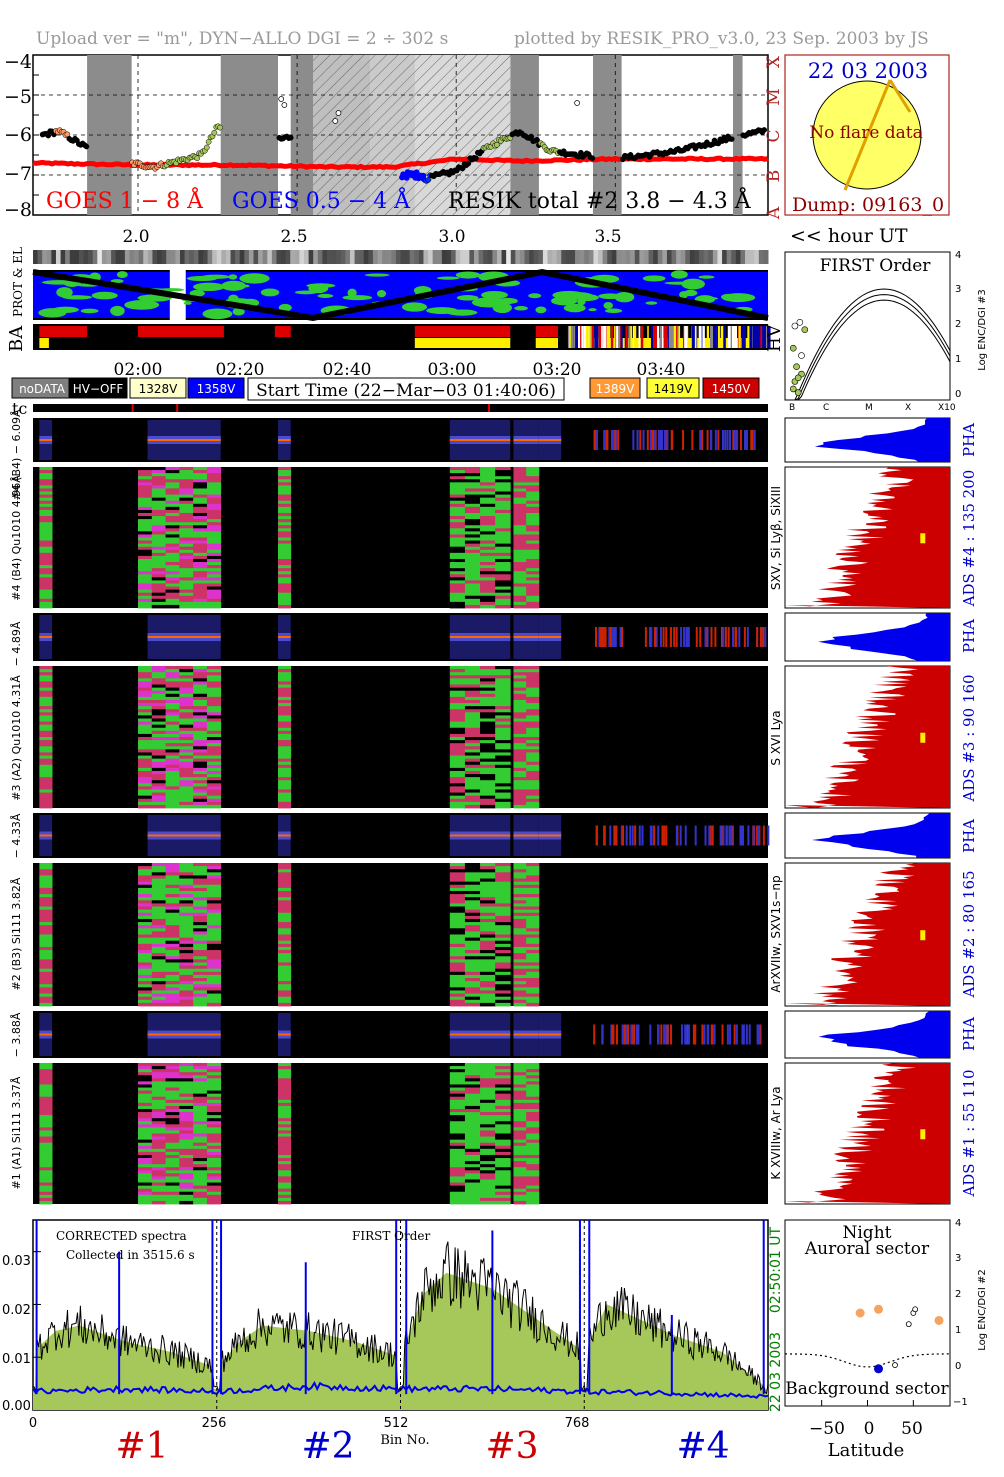 The image size is (1004, 1477). I want to click on prot-land, so click(238, 311).